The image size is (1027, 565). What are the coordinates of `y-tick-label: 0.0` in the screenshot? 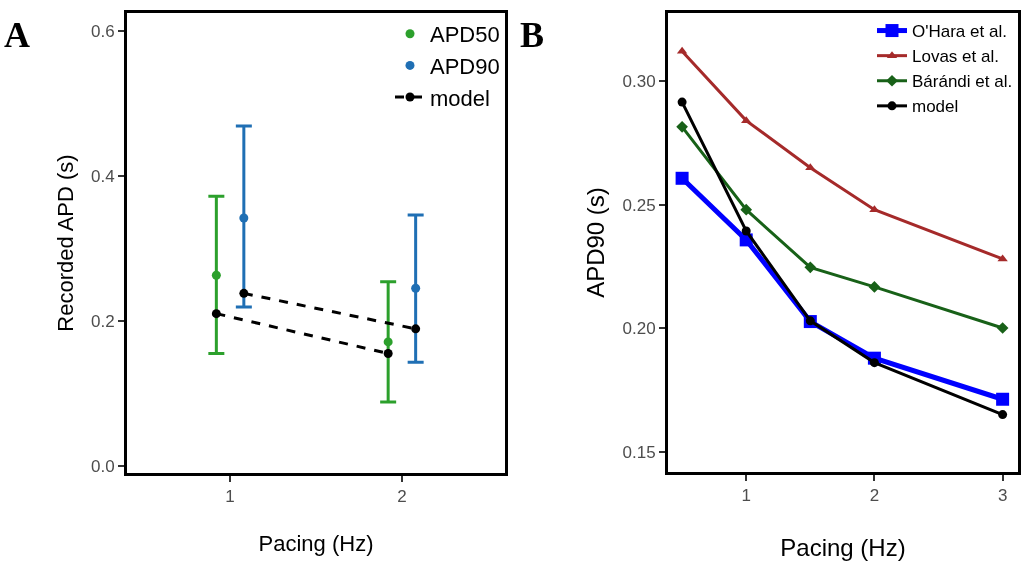 It's located at (102, 466).